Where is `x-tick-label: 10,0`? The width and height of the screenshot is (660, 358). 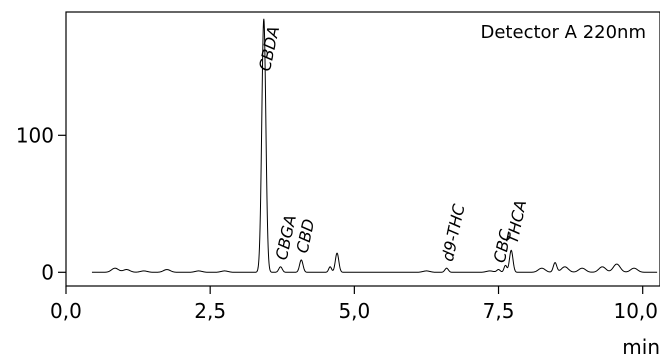
x-tick-label: 10,0 is located at coordinates (635, 311).